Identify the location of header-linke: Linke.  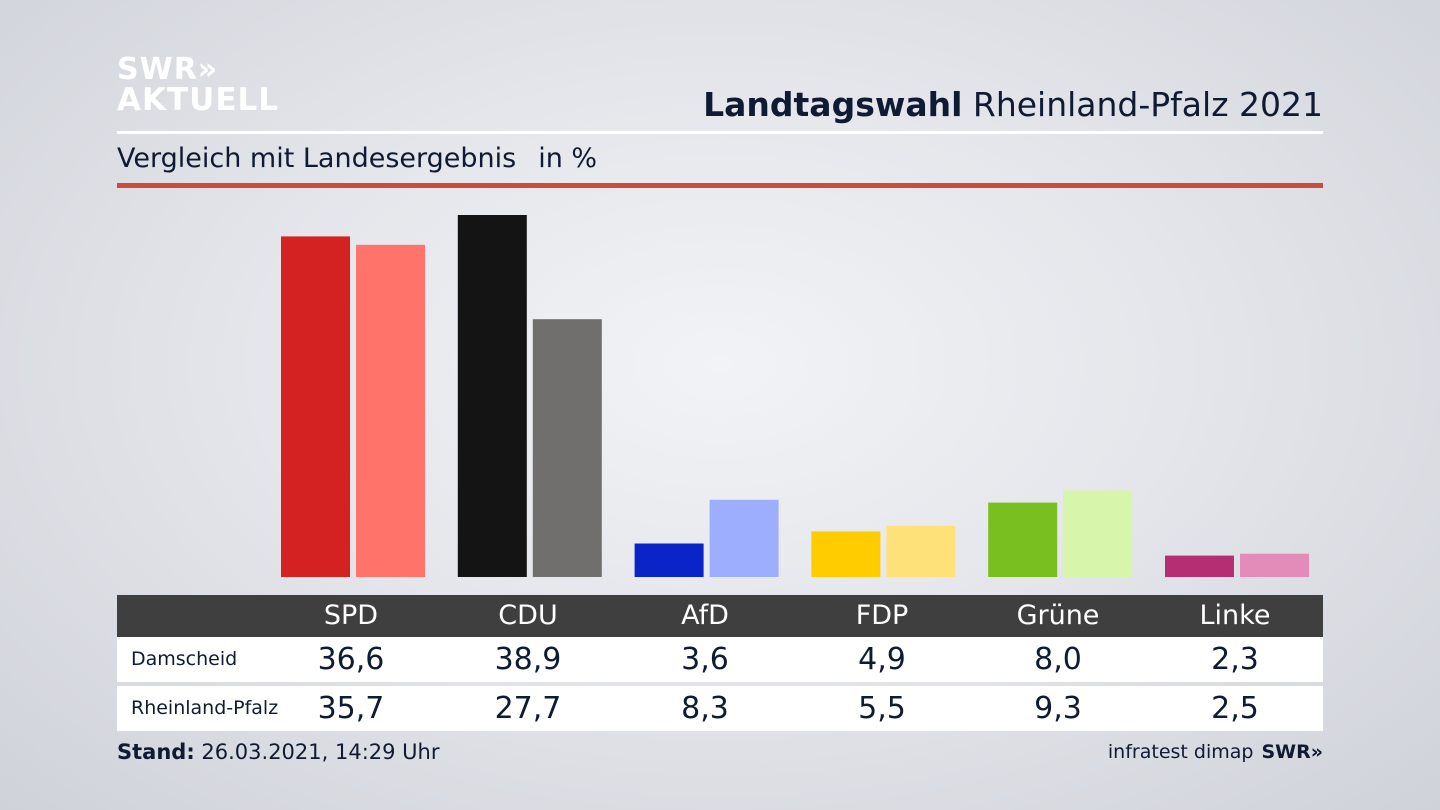
(1235, 615).